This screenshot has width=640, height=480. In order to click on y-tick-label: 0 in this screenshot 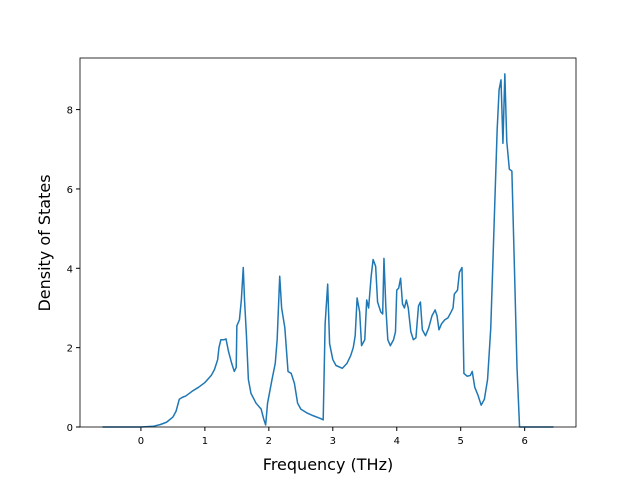, I will do `click(70, 428)`.